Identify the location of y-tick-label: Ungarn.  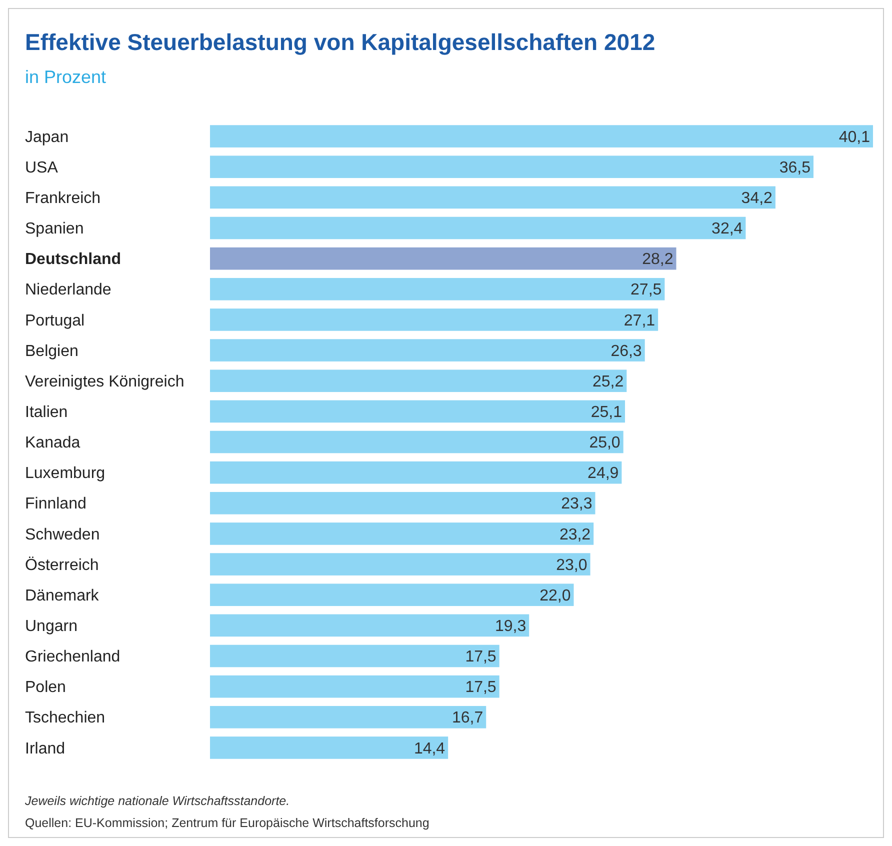
(51, 627).